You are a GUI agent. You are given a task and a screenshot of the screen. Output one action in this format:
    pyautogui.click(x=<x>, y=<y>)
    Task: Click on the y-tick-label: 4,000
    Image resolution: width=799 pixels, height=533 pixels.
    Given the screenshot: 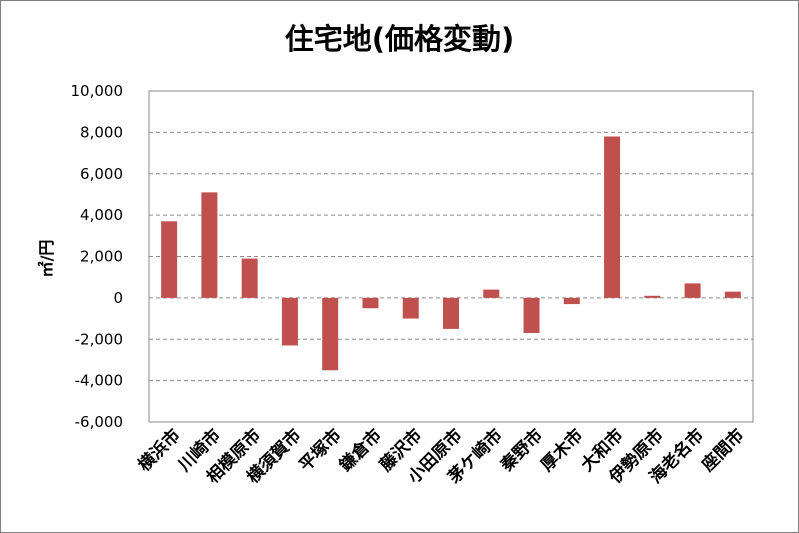 What is the action you would take?
    pyautogui.click(x=101, y=215)
    